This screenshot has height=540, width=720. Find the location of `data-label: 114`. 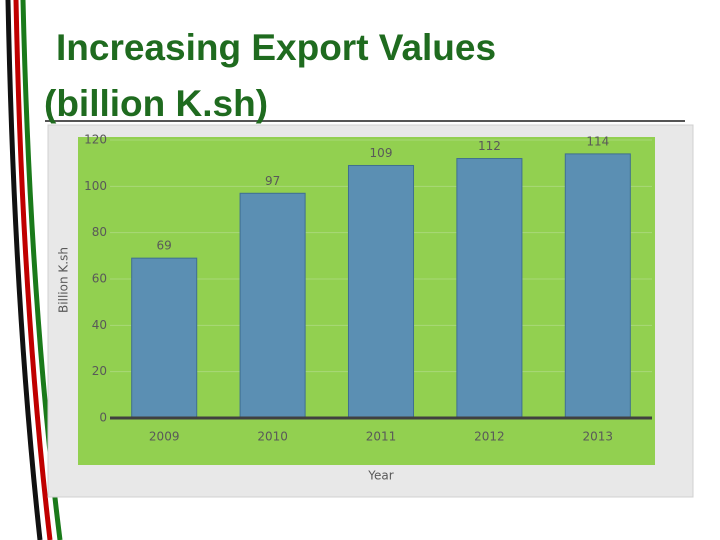

data-label: 114 is located at coordinates (597, 141).